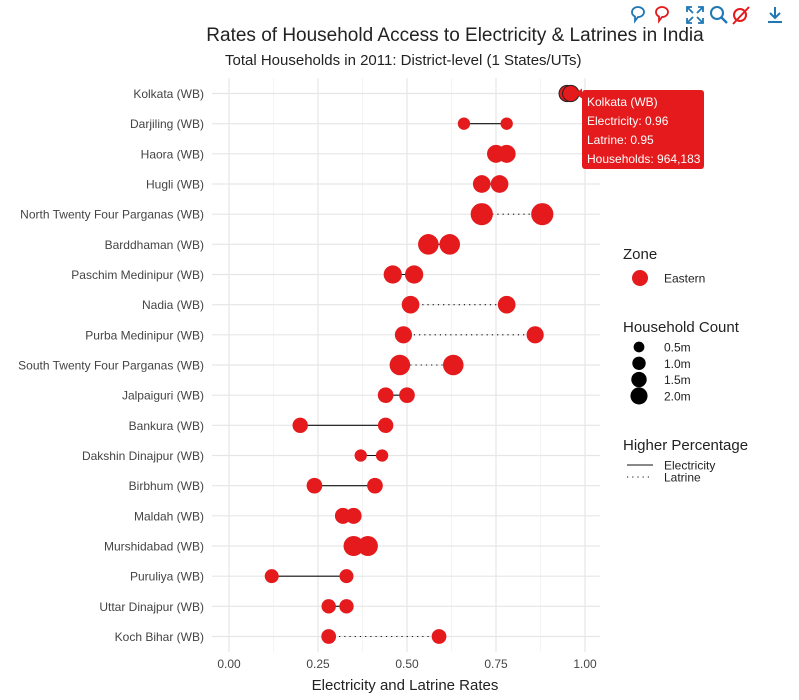  I want to click on legend-line-label: Latrine, so click(682, 478).